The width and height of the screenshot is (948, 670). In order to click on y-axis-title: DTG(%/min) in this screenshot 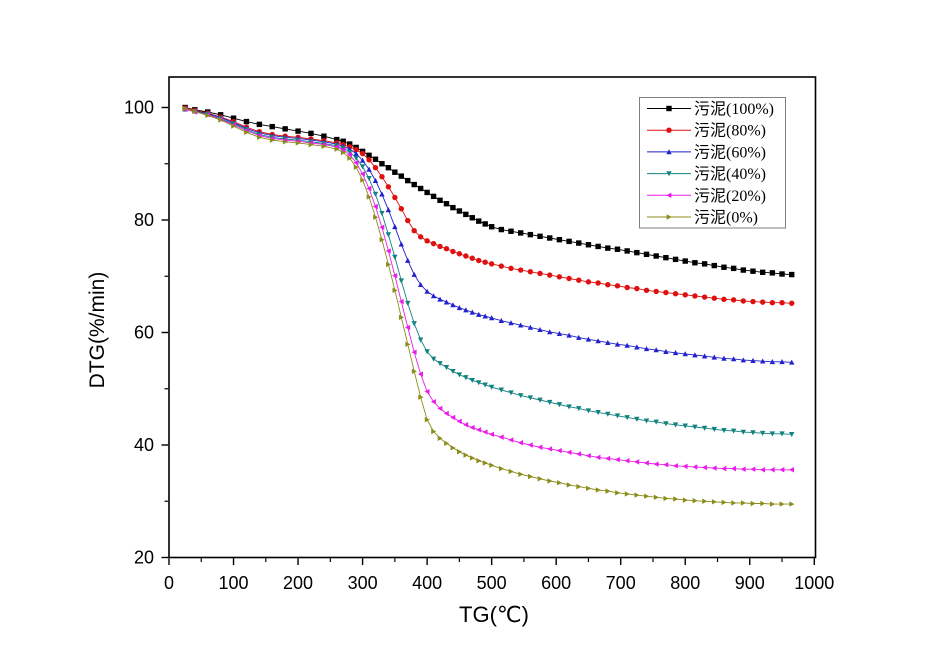, I will do `click(97, 330)`.